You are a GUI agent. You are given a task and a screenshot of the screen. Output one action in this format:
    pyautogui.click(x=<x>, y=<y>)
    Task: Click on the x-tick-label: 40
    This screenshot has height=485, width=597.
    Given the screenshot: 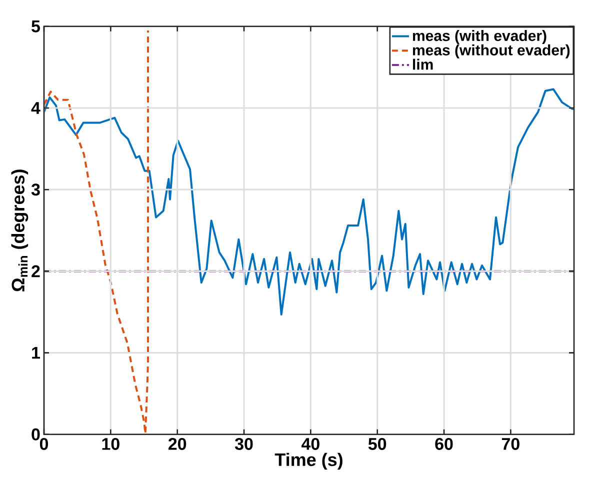 What is the action you would take?
    pyautogui.click(x=310, y=444)
    